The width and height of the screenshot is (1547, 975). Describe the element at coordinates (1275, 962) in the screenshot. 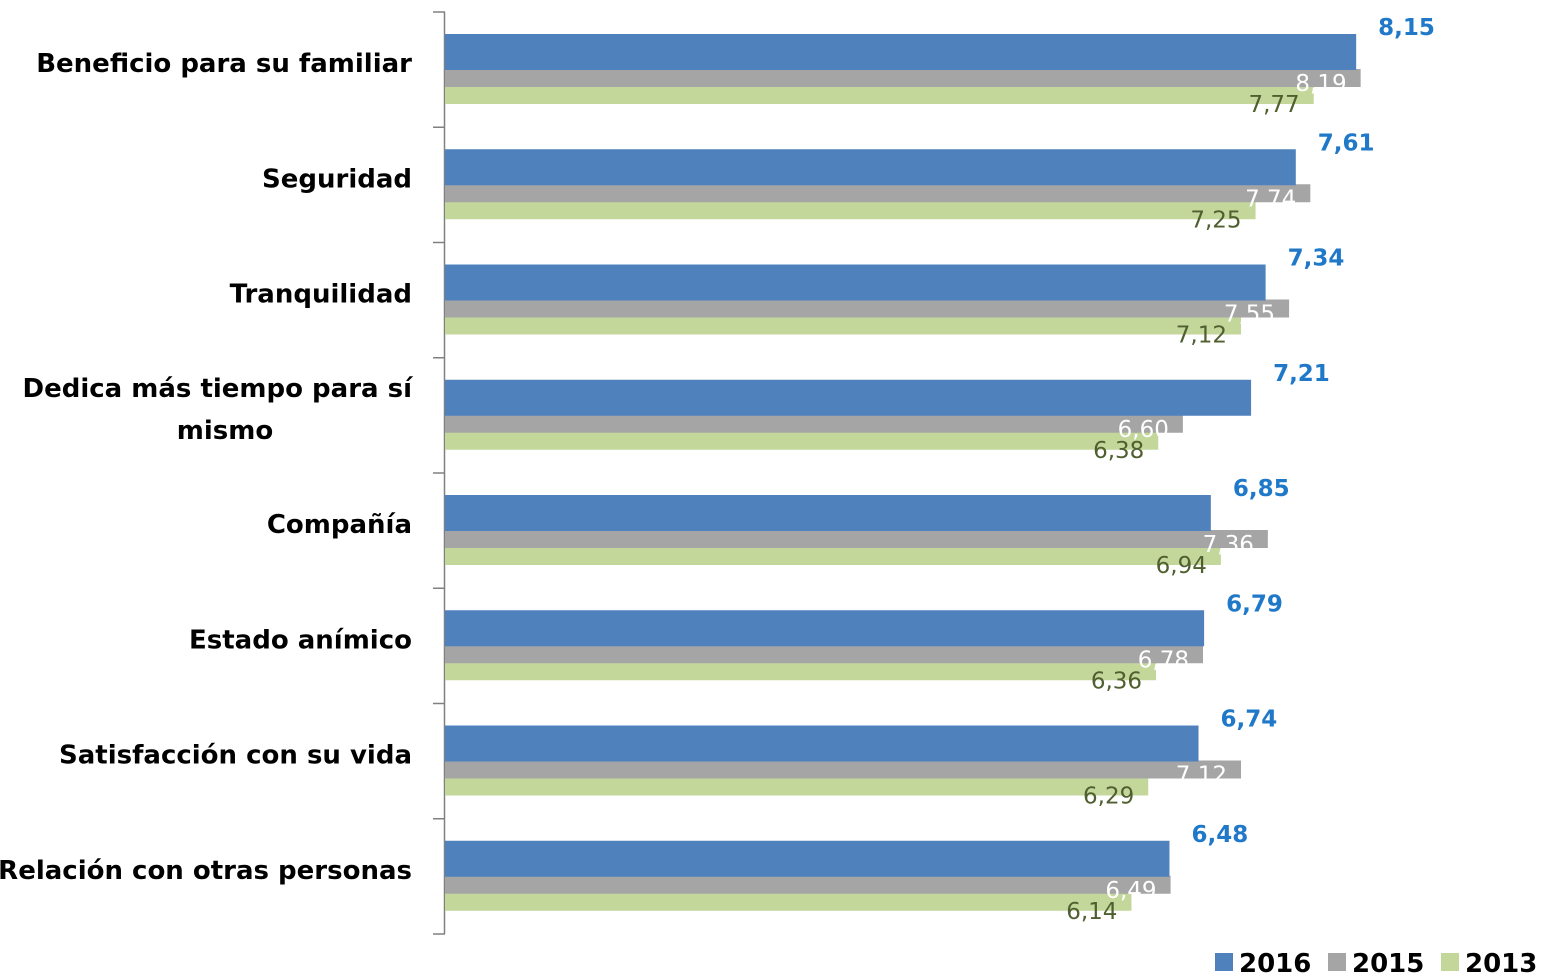

I see `legend-label-2016: 2016` at that location.